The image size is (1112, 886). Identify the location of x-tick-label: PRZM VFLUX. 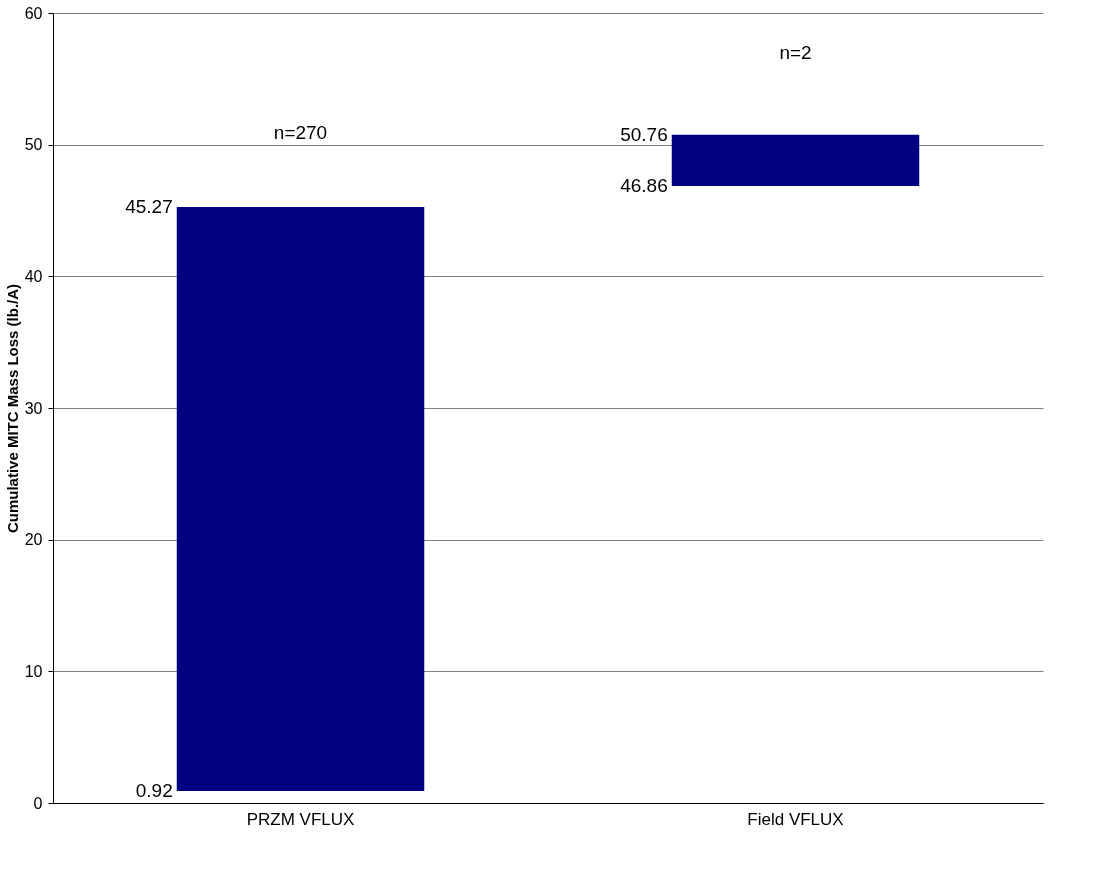
(300, 819).